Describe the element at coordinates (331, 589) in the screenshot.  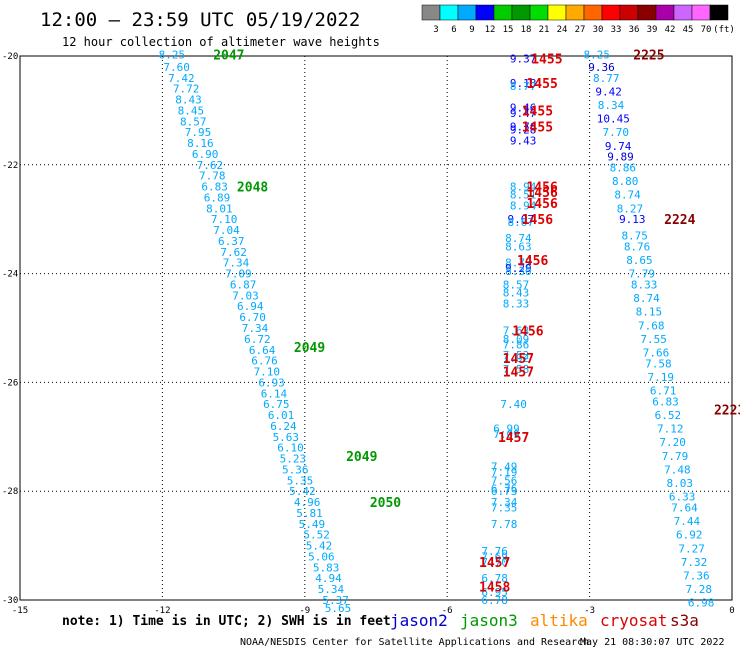
I see `swh-point-label: 5.34` at that location.